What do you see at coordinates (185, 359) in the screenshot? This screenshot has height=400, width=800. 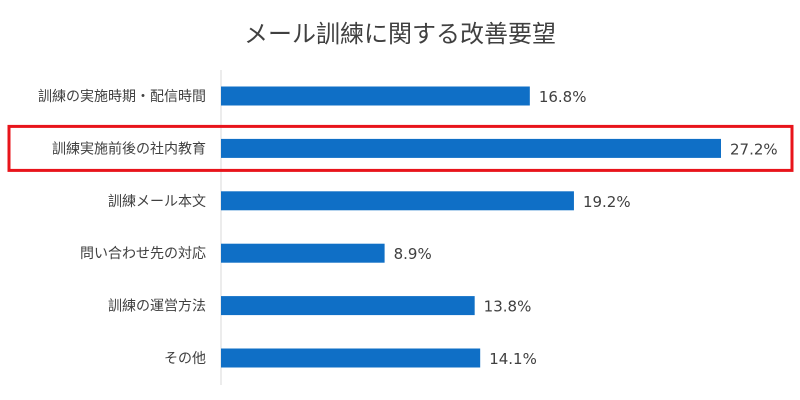 I see `category-label: その他` at bounding box center [185, 359].